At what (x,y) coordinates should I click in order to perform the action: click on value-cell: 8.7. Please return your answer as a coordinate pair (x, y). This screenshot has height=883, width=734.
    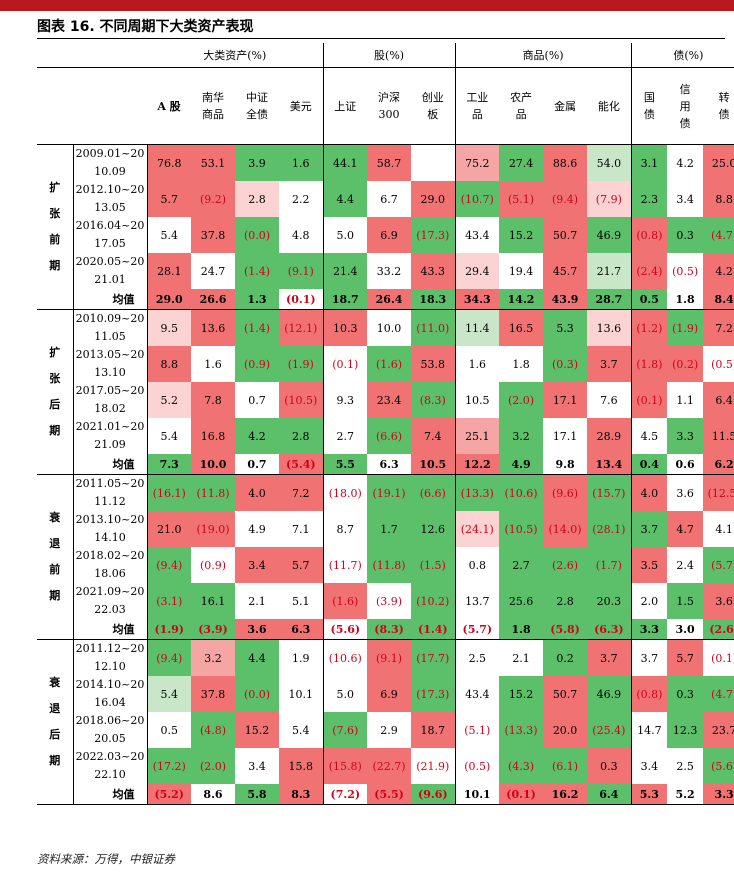
    Looking at the image, I should click on (345, 529).